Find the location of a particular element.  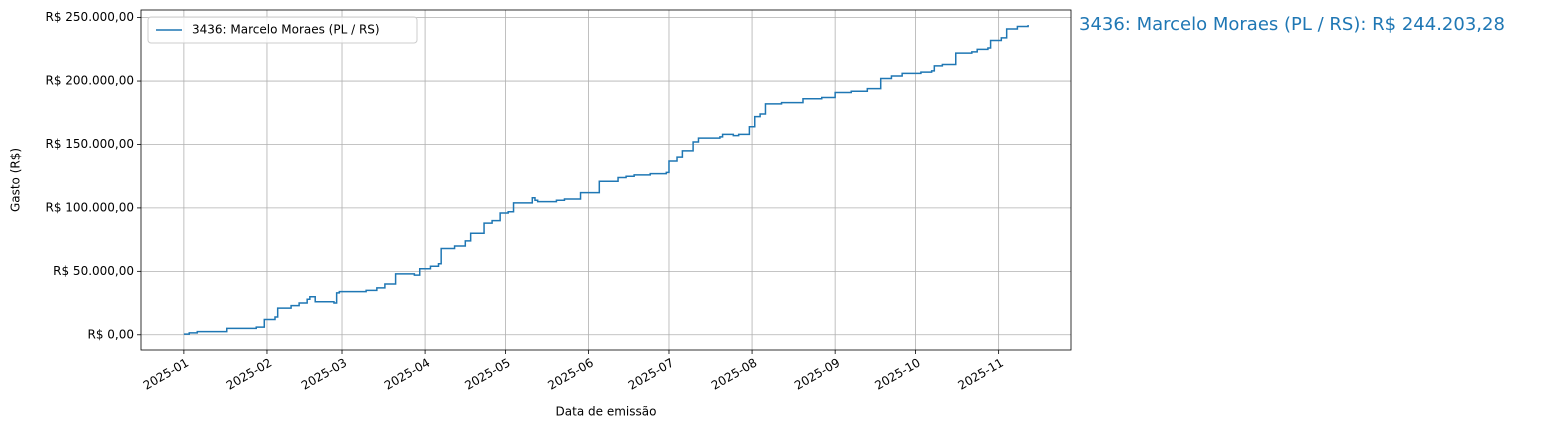

y-axis-label: Gasto (R$) is located at coordinates (16, 180).